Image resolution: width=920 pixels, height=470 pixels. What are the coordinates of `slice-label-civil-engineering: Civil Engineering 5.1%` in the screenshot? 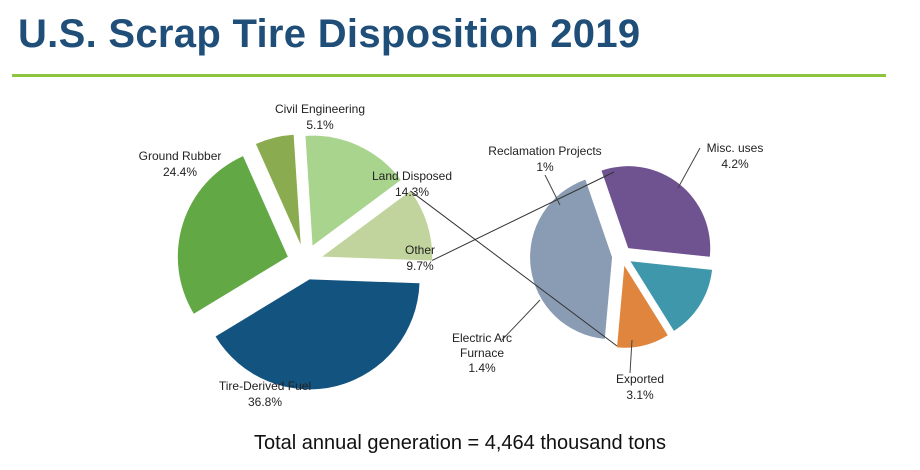 It's located at (320, 117).